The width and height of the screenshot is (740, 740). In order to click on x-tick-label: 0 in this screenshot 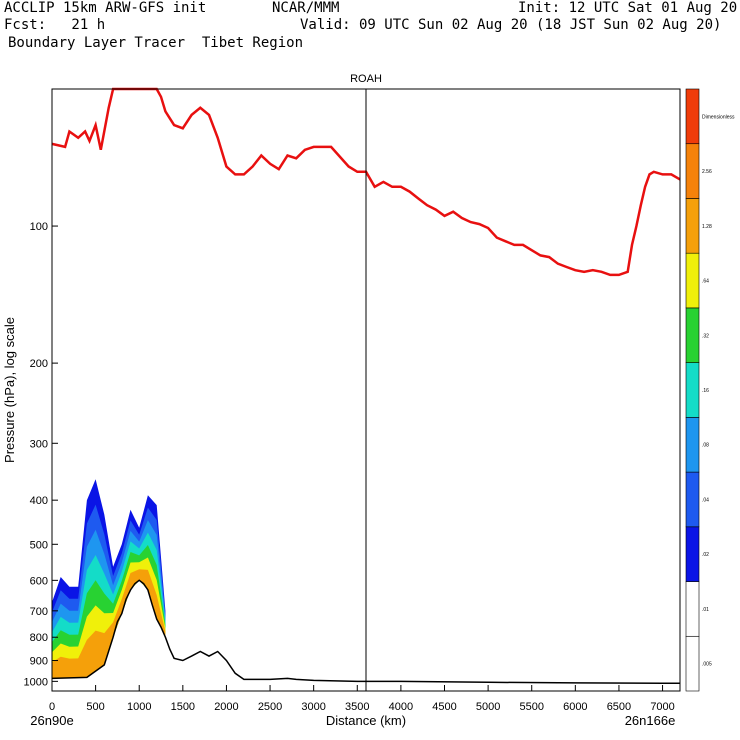, I will do `click(52, 707)`.